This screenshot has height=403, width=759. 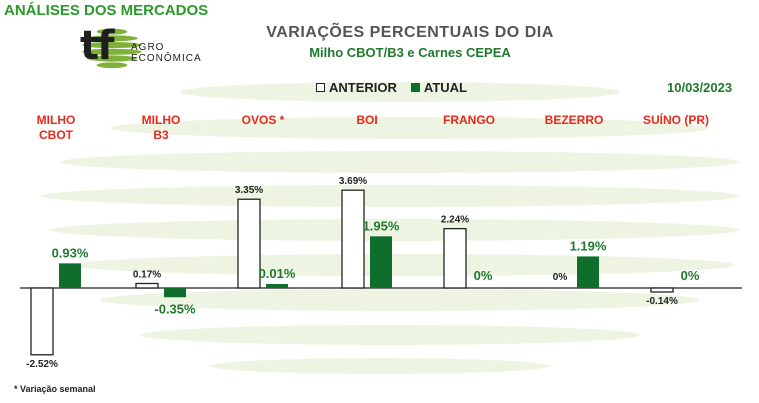 I want to click on legend-label-anterior: ANTERIOR, so click(x=363, y=87).